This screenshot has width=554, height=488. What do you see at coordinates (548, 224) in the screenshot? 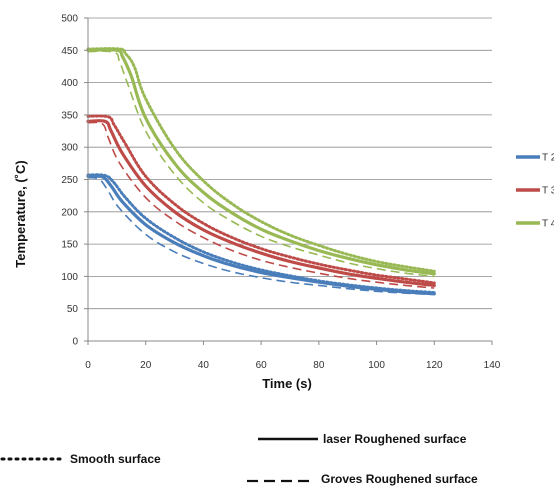
I see `legend-label: T 4` at bounding box center [548, 224].